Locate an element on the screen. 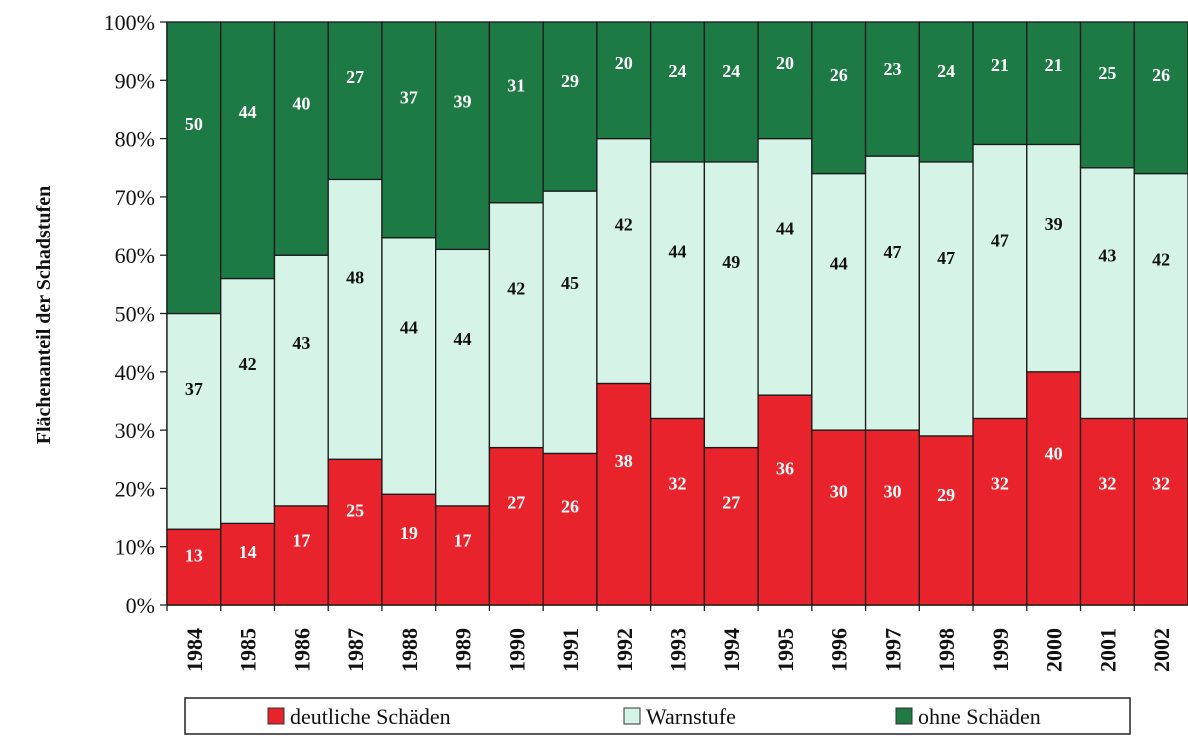  x-tick-label-1992: 1992 is located at coordinates (624, 650).